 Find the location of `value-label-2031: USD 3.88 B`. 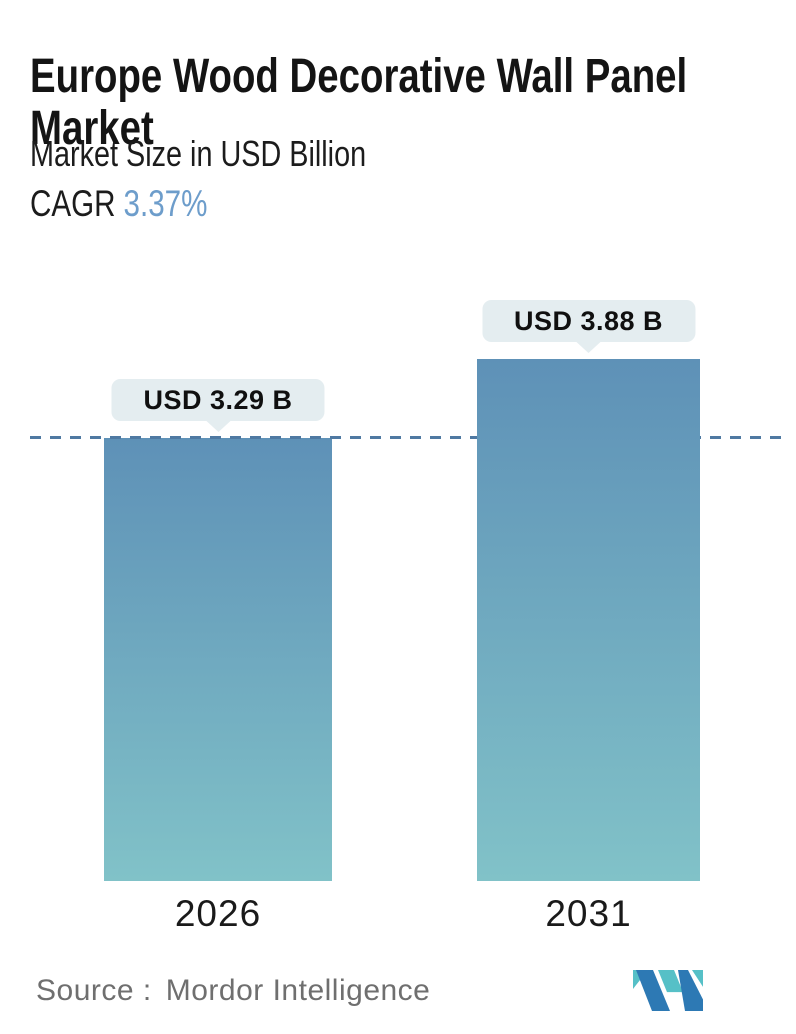

value-label-2031: USD 3.88 B is located at coordinates (588, 321).